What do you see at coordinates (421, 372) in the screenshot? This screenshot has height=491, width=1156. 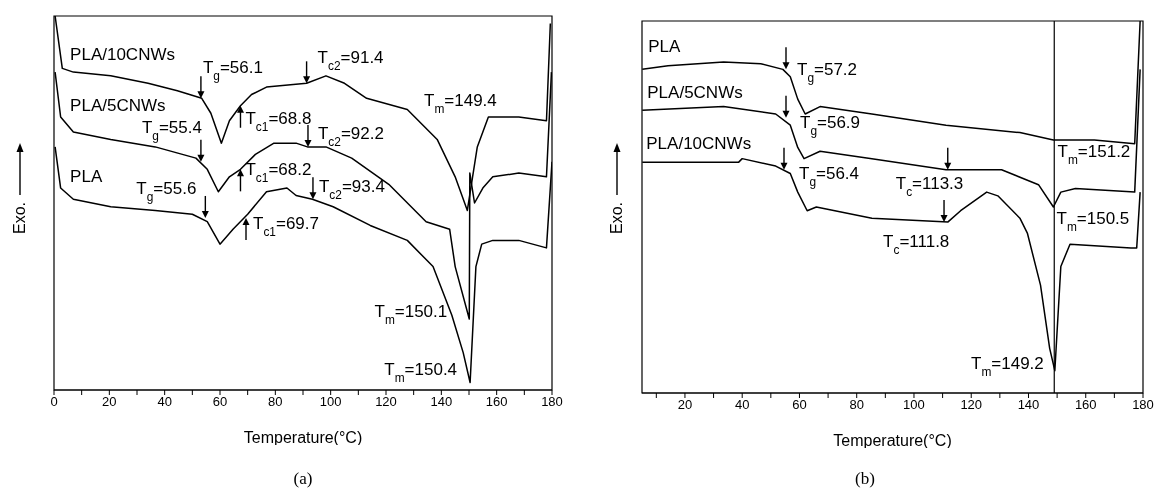 I see `annotation: T$_{m}$=150.4` at bounding box center [421, 372].